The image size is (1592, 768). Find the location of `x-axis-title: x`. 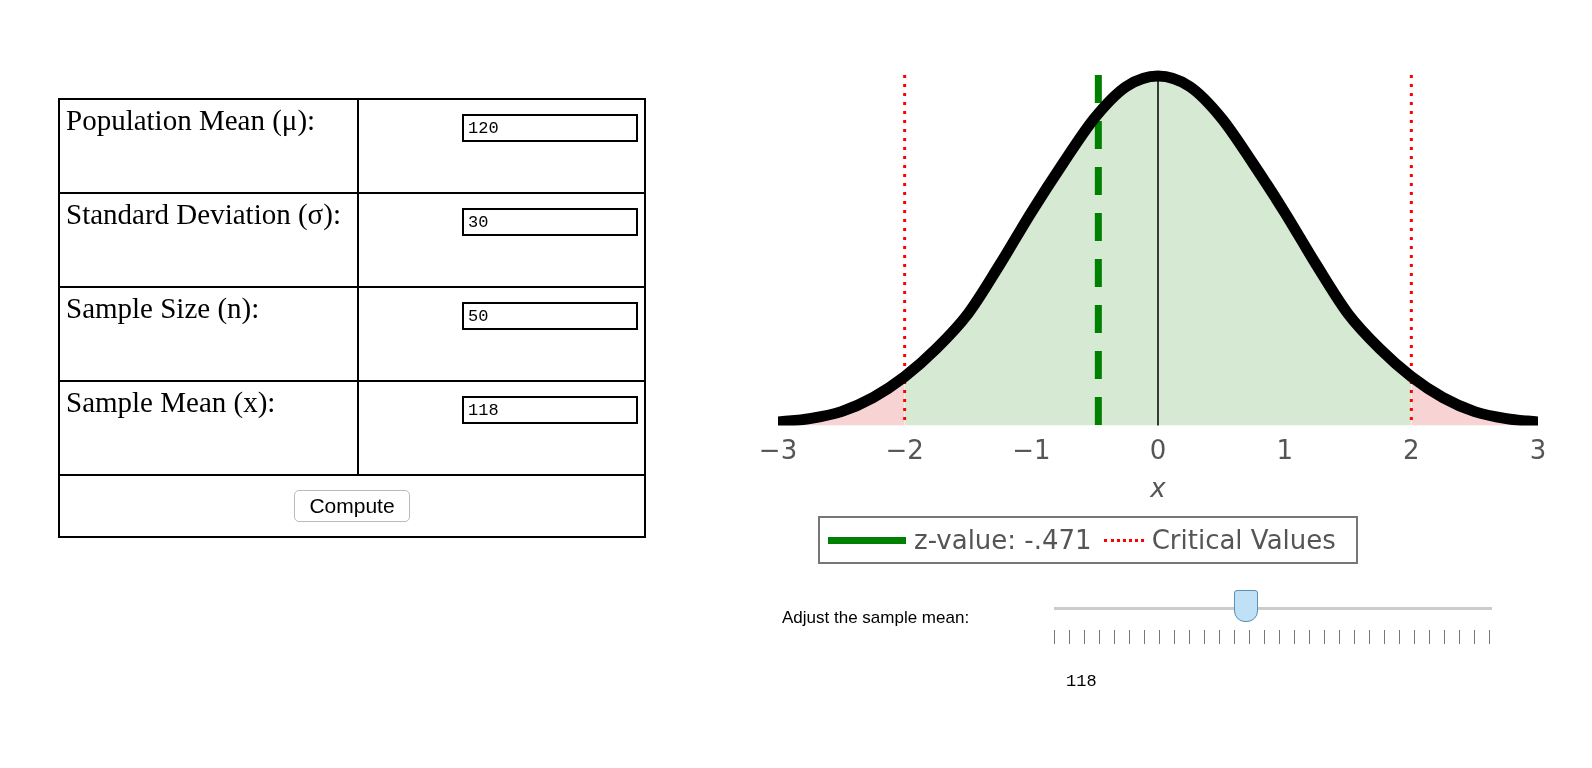

x-axis-title: x is located at coordinates (1158, 488).